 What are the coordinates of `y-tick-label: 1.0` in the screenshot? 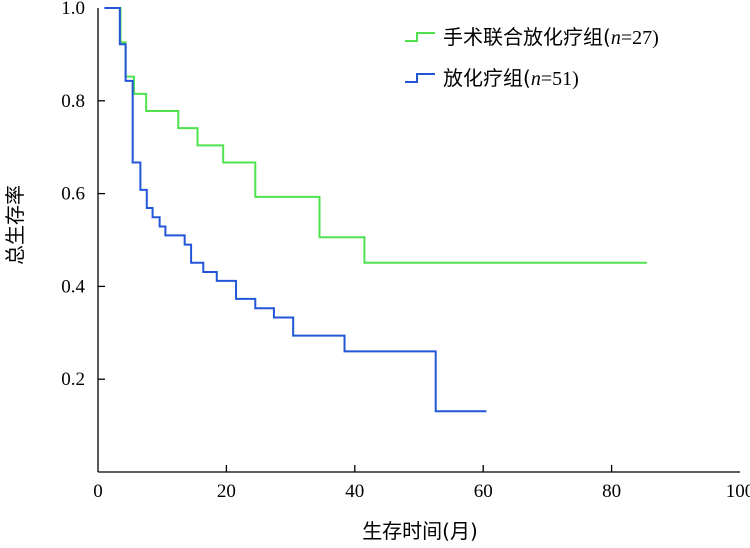 It's located at (73, 9).